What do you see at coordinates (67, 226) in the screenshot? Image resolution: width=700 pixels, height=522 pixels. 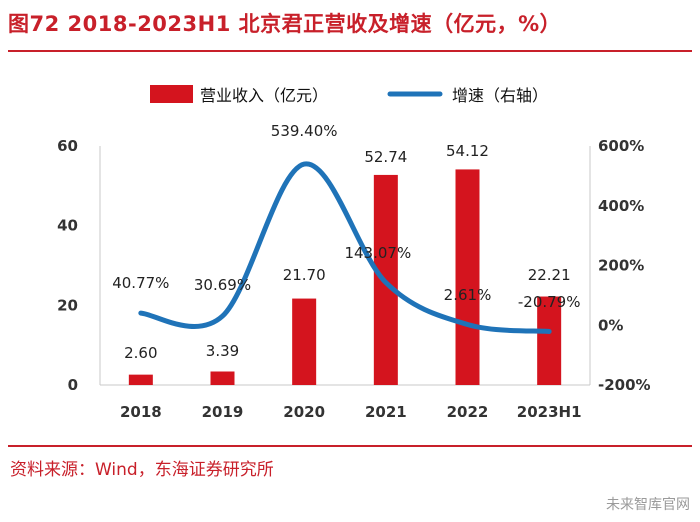 I see `y-left-tick-label: 40` at bounding box center [67, 226].